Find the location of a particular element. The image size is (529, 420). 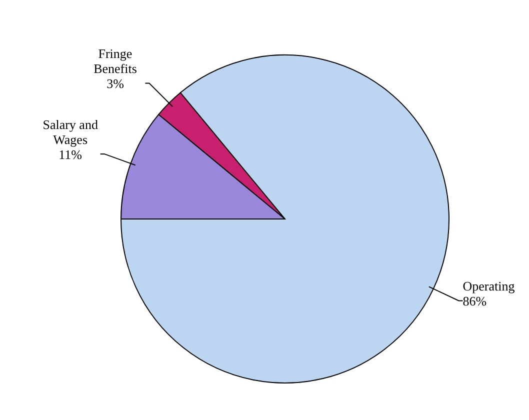

slice-label: Operating is located at coordinates (489, 286).